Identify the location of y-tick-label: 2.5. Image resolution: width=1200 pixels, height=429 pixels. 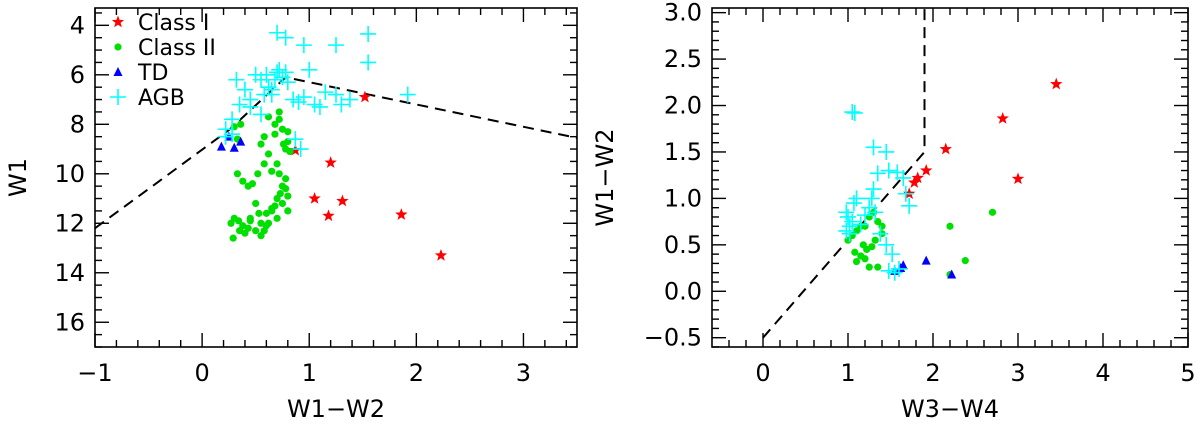
(683, 59).